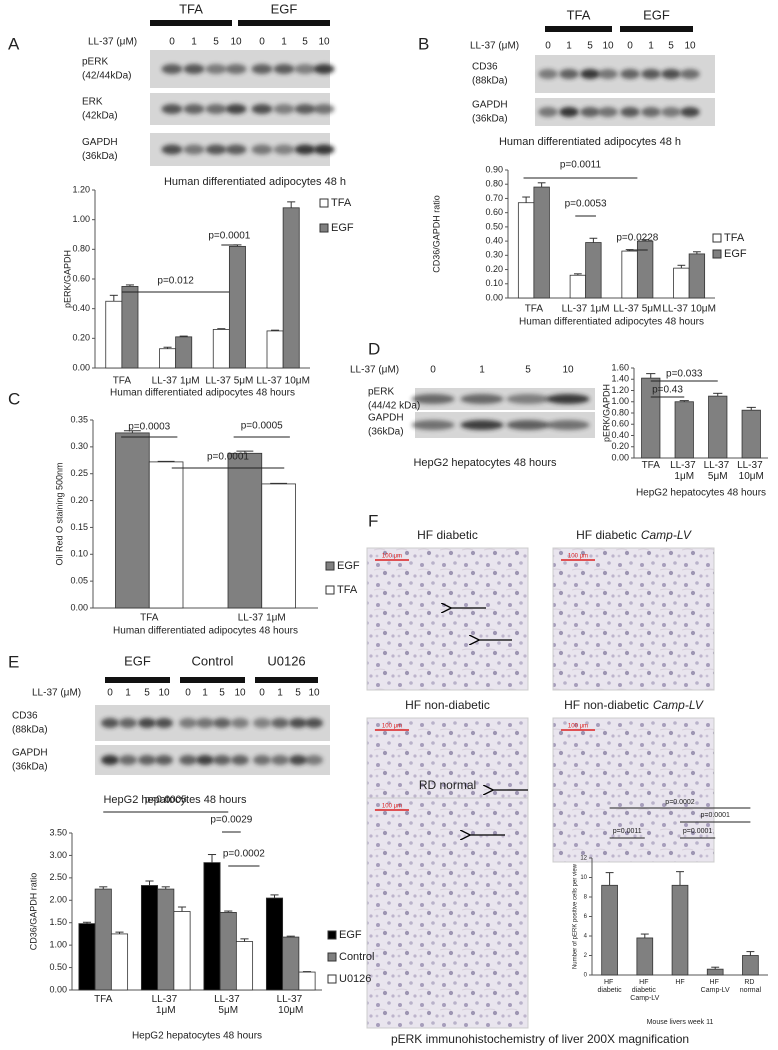  I want to click on y-tick-label: 0.20, so click(79, 500).